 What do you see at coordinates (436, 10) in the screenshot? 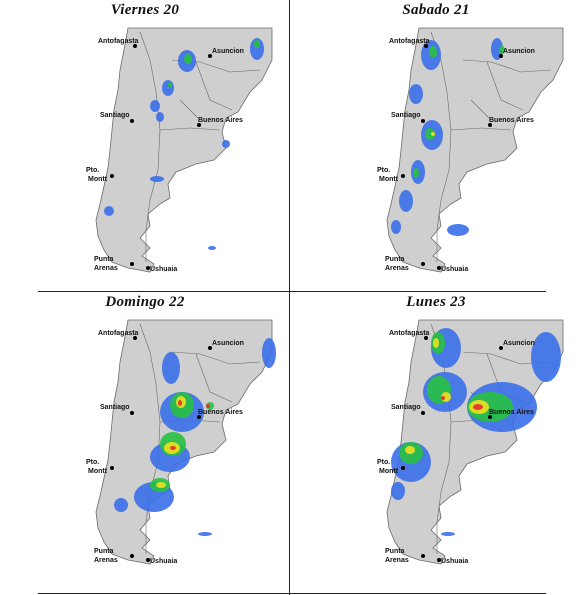
I see `panel-title: Sabado 21` at bounding box center [436, 10].